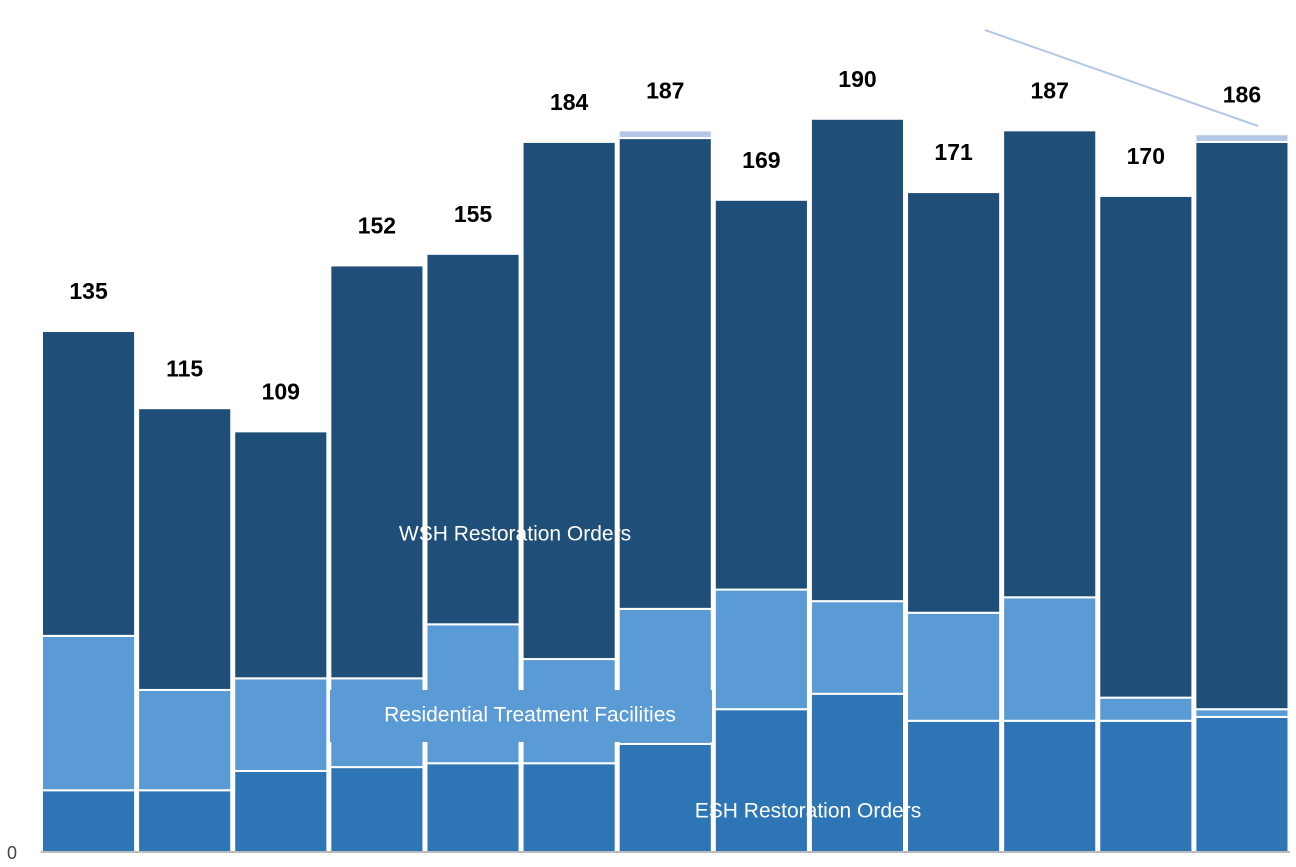 The width and height of the screenshot is (1296, 867). Describe the element at coordinates (1242, 94) in the screenshot. I see `total-label: 186` at that location.